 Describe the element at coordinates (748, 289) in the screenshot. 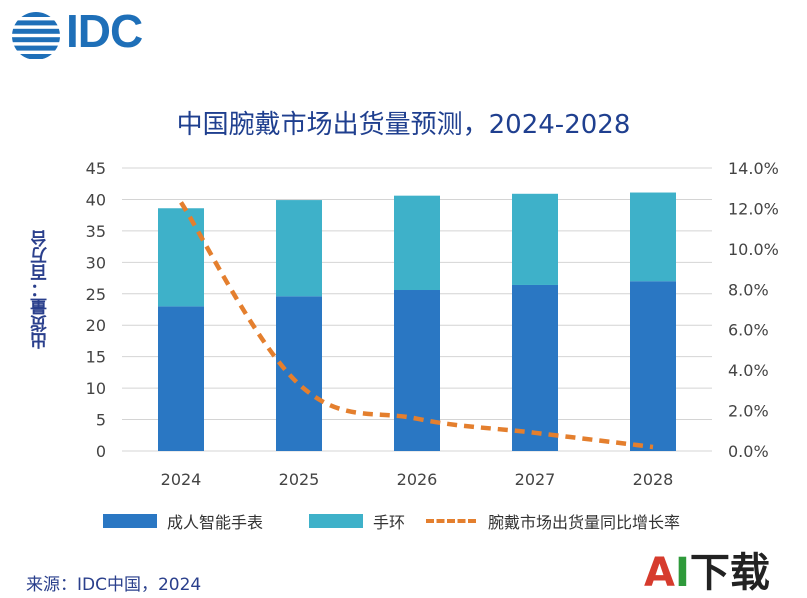

I see `y2-tick-label: 8.0%` at that location.